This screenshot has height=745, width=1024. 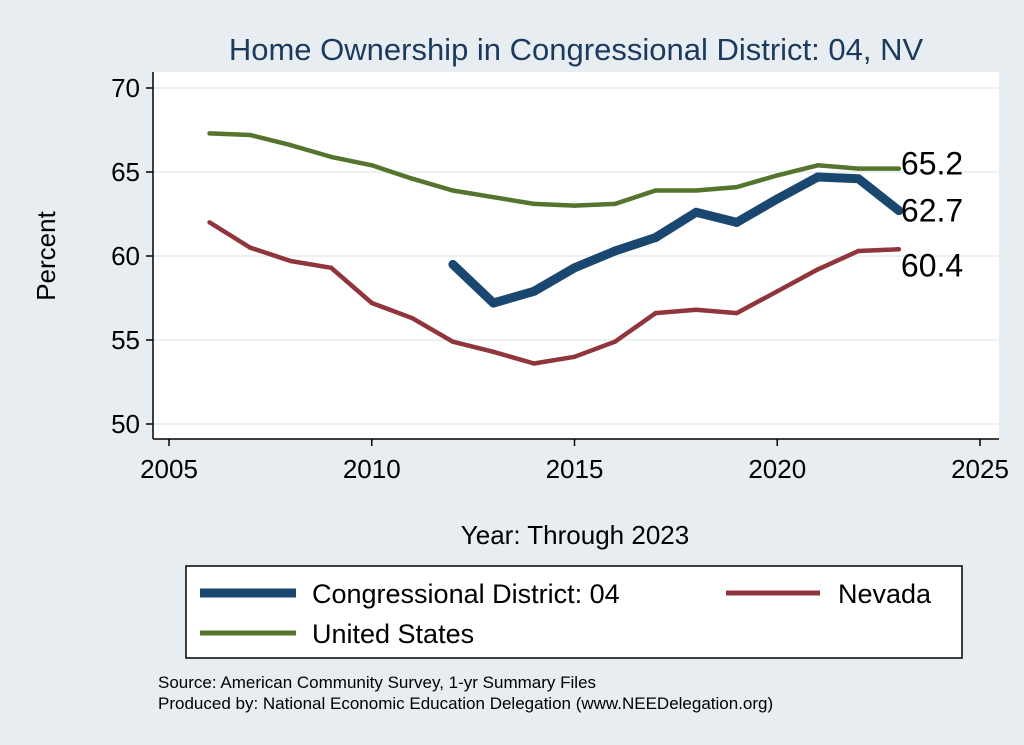 I want to click on data-point-nevada-2017, so click(x=655, y=313).